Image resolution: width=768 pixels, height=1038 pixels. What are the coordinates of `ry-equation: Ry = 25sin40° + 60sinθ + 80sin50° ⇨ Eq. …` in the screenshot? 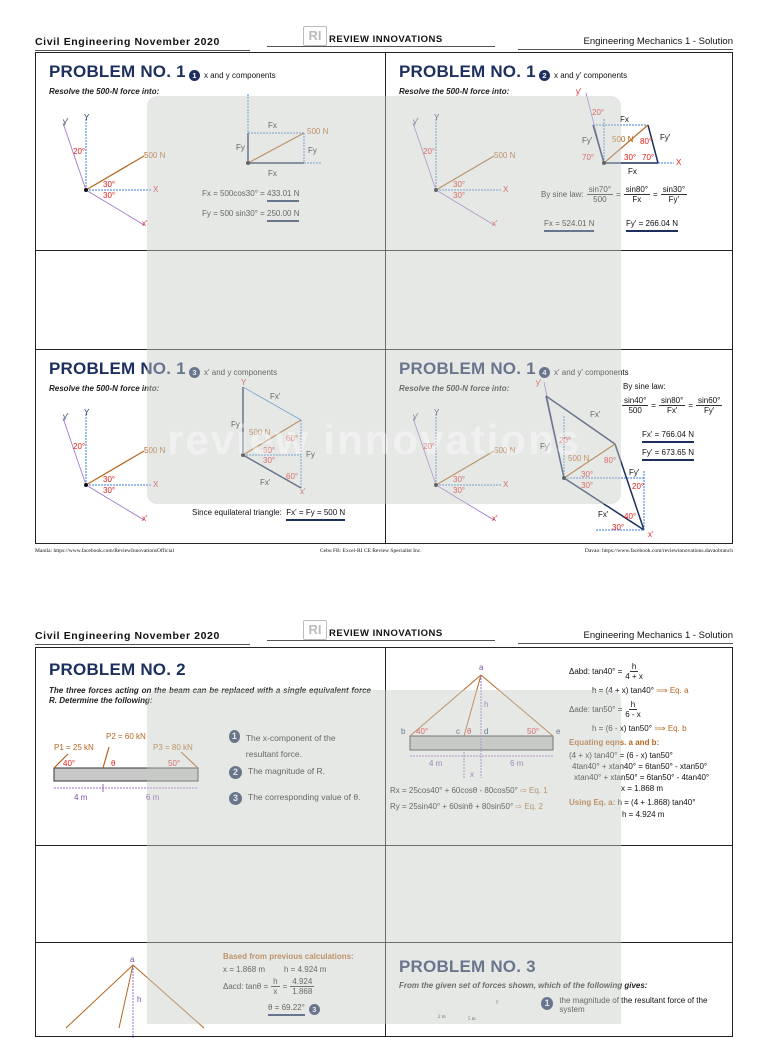 It's located at (467, 806).